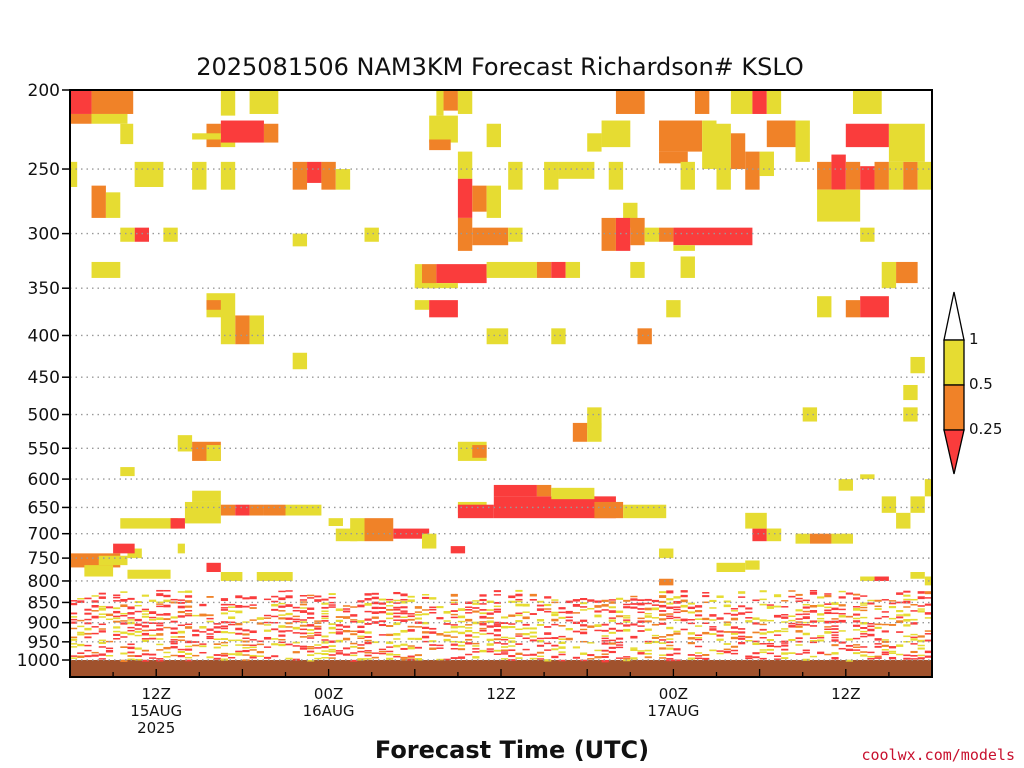 Image resolution: width=1024 pixels, height=768 pixels. Describe the element at coordinates (981, 384) in the screenshot. I see `legend-level-label: 0.5` at that location.